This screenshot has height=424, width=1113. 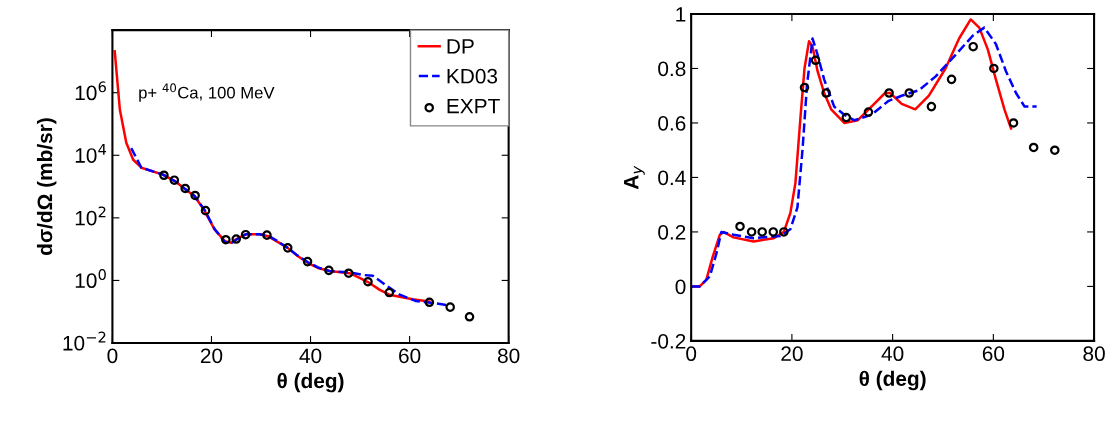 I want to click on y-tick-label: 1, so click(x=681, y=14).